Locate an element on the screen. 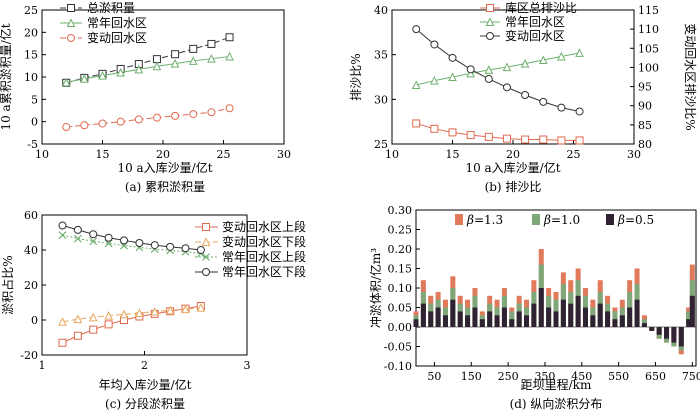 This screenshot has height=416, width=700. panel-b-right-tick-label: 100 is located at coordinates (648, 67).